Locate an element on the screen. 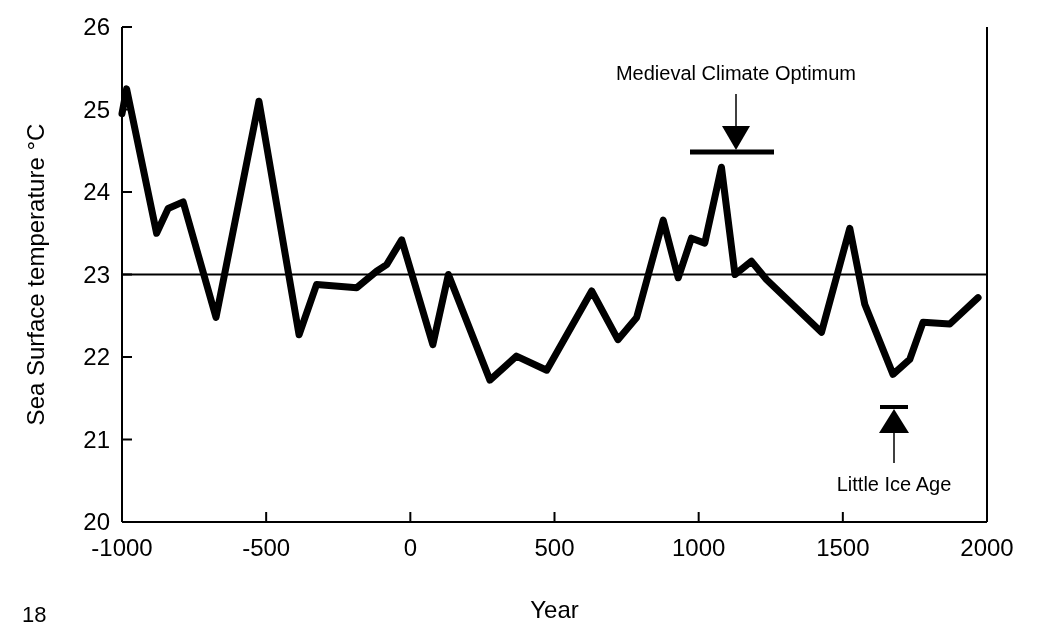 The image size is (1041, 626). y-tick-label: 24 is located at coordinates (96, 192).